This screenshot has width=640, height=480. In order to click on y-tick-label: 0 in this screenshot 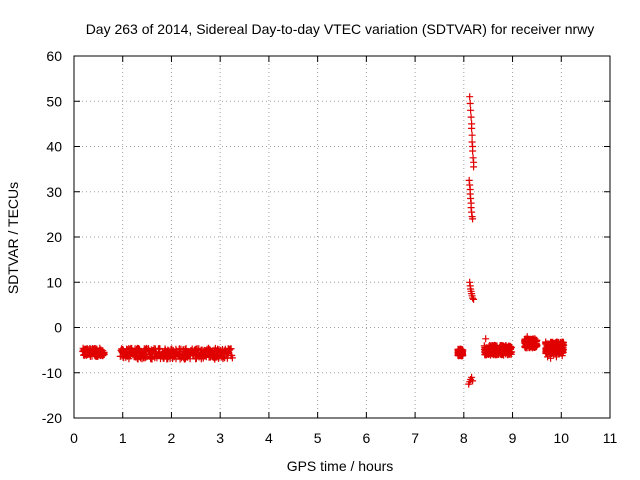, I will do `click(58, 328)`.